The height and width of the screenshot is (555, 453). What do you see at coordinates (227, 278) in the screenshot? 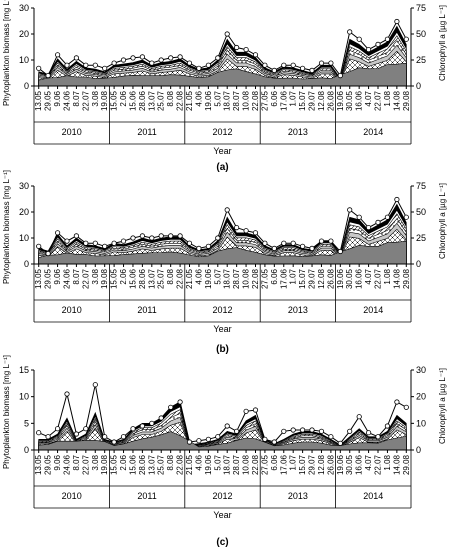
I see `x-tick-label: 18.07` at bounding box center [227, 278].